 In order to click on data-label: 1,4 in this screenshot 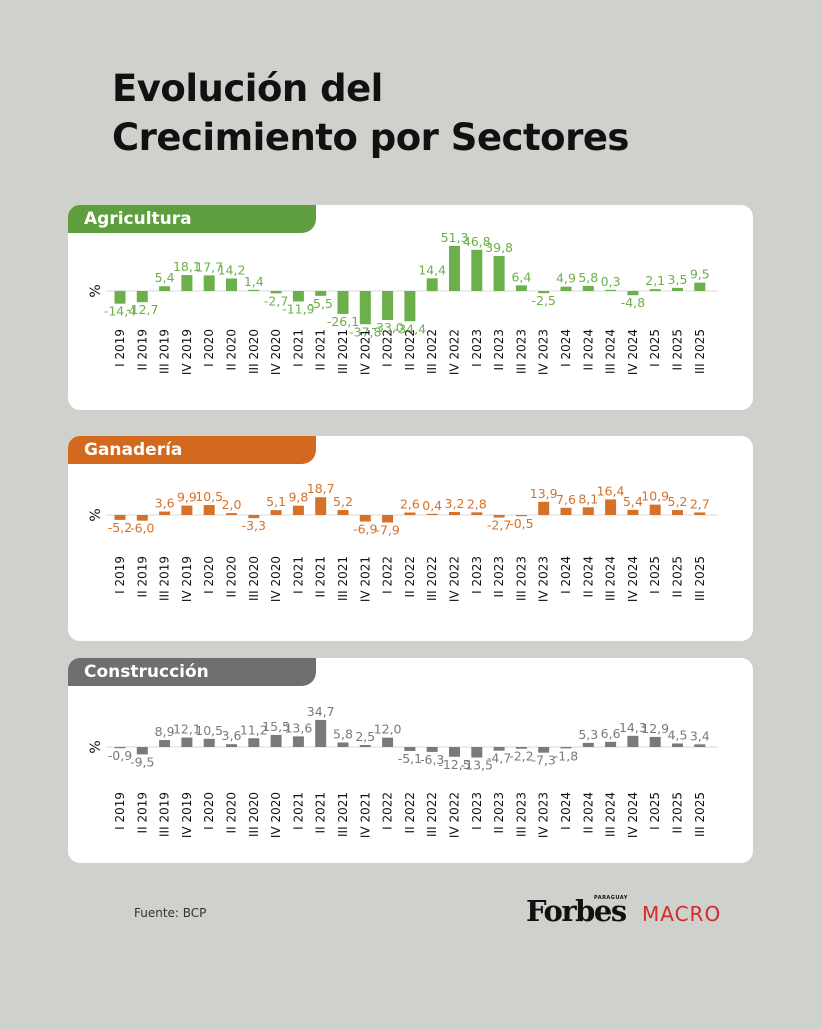, I will do `click(254, 281)`.